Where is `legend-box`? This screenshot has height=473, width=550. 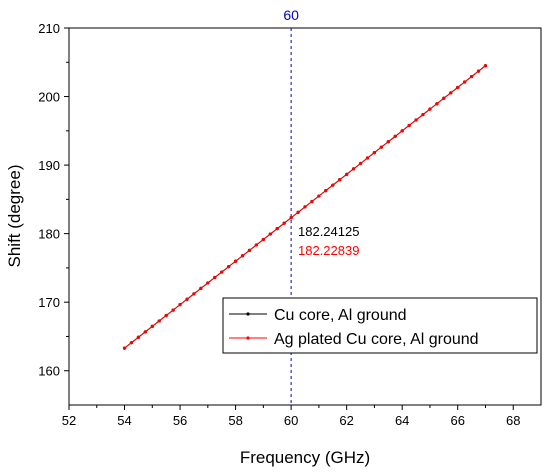 legend-box is located at coordinates (380, 325).